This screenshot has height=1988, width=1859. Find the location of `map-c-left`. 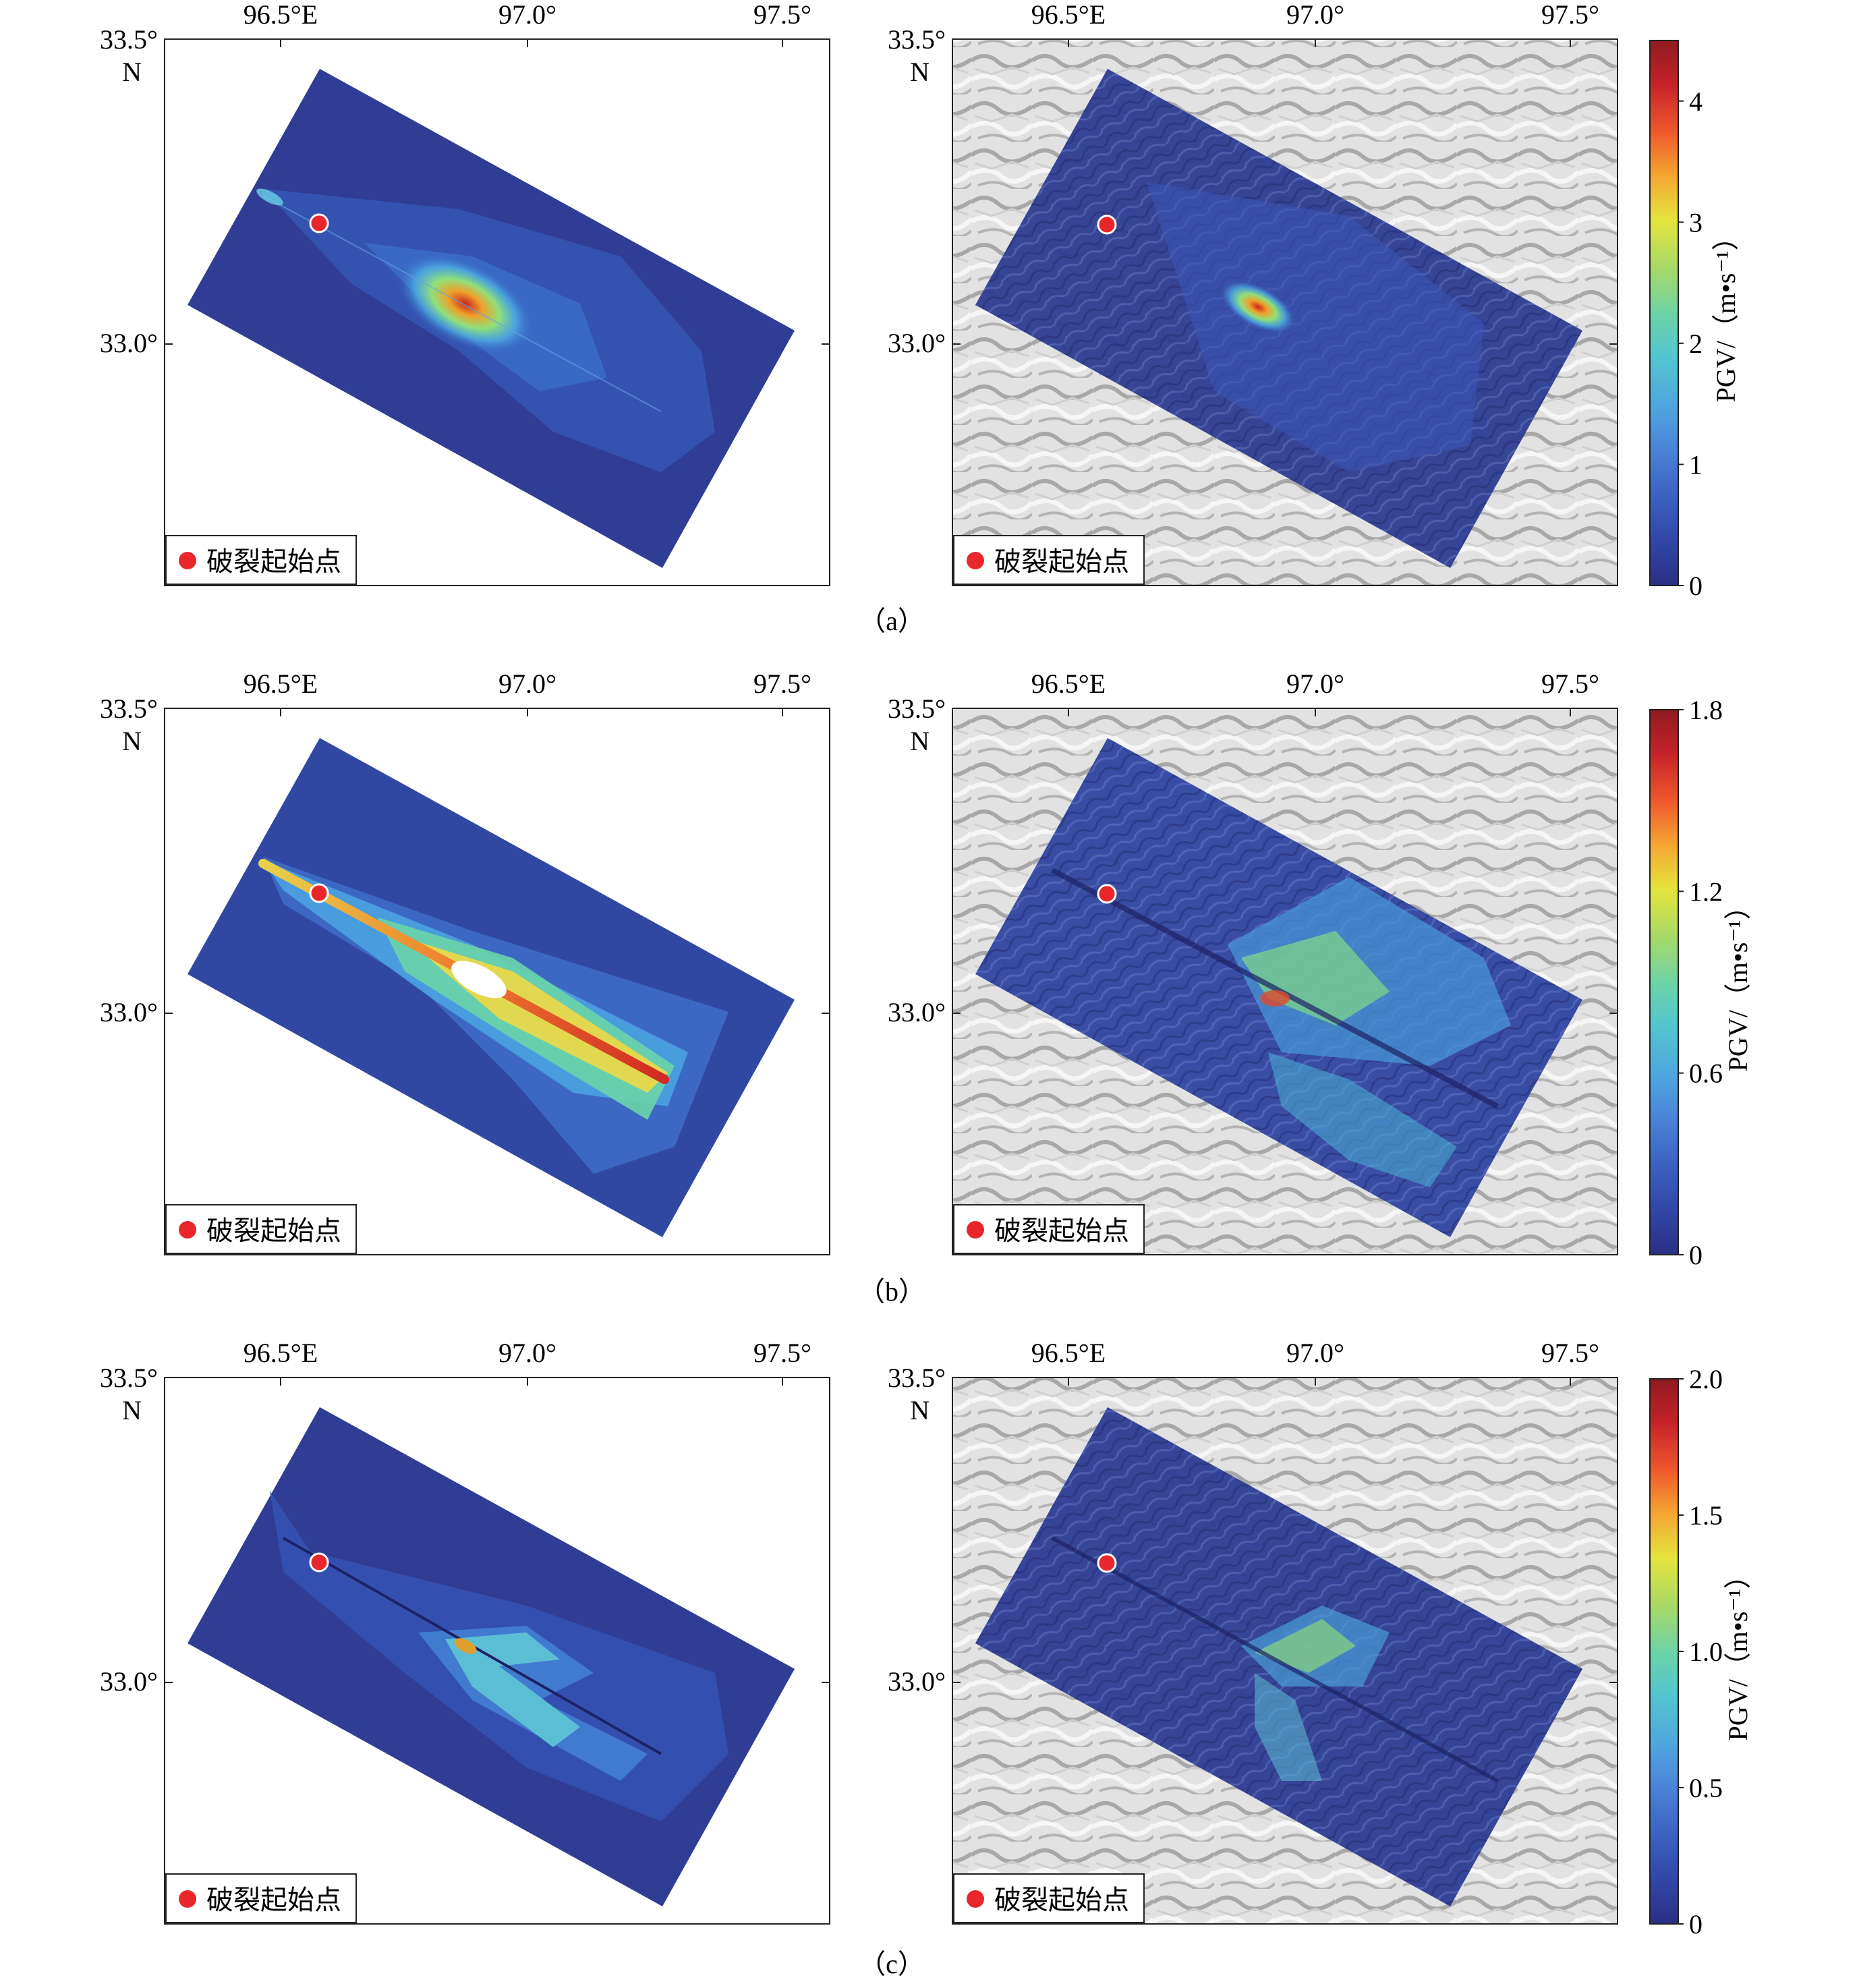

map-c-left is located at coordinates (497, 1651).